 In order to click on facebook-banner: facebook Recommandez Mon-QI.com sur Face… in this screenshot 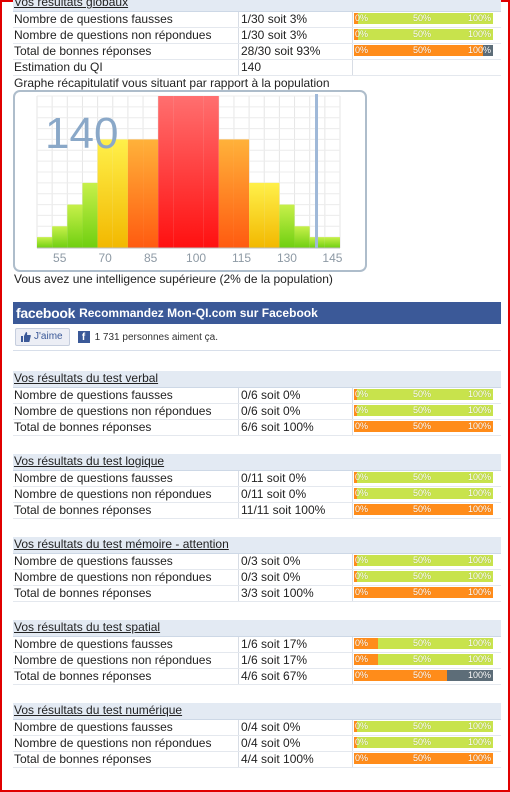, I will do `click(257, 313)`.